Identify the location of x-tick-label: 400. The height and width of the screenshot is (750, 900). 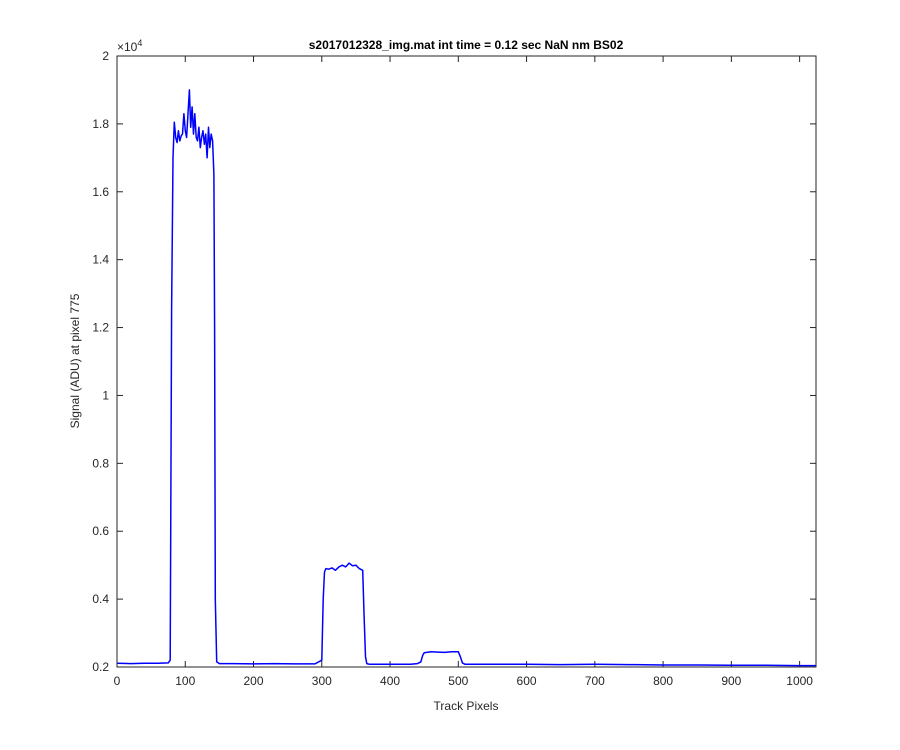
(390, 681).